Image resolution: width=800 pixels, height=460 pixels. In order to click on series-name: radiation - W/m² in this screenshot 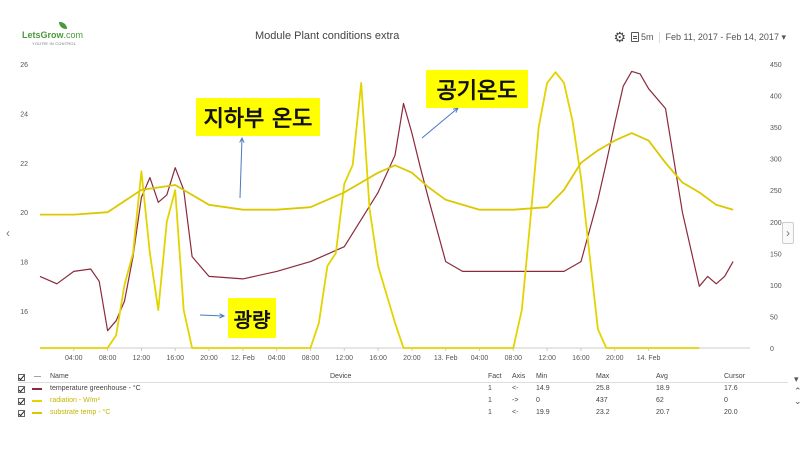, I will do `click(75, 400)`.